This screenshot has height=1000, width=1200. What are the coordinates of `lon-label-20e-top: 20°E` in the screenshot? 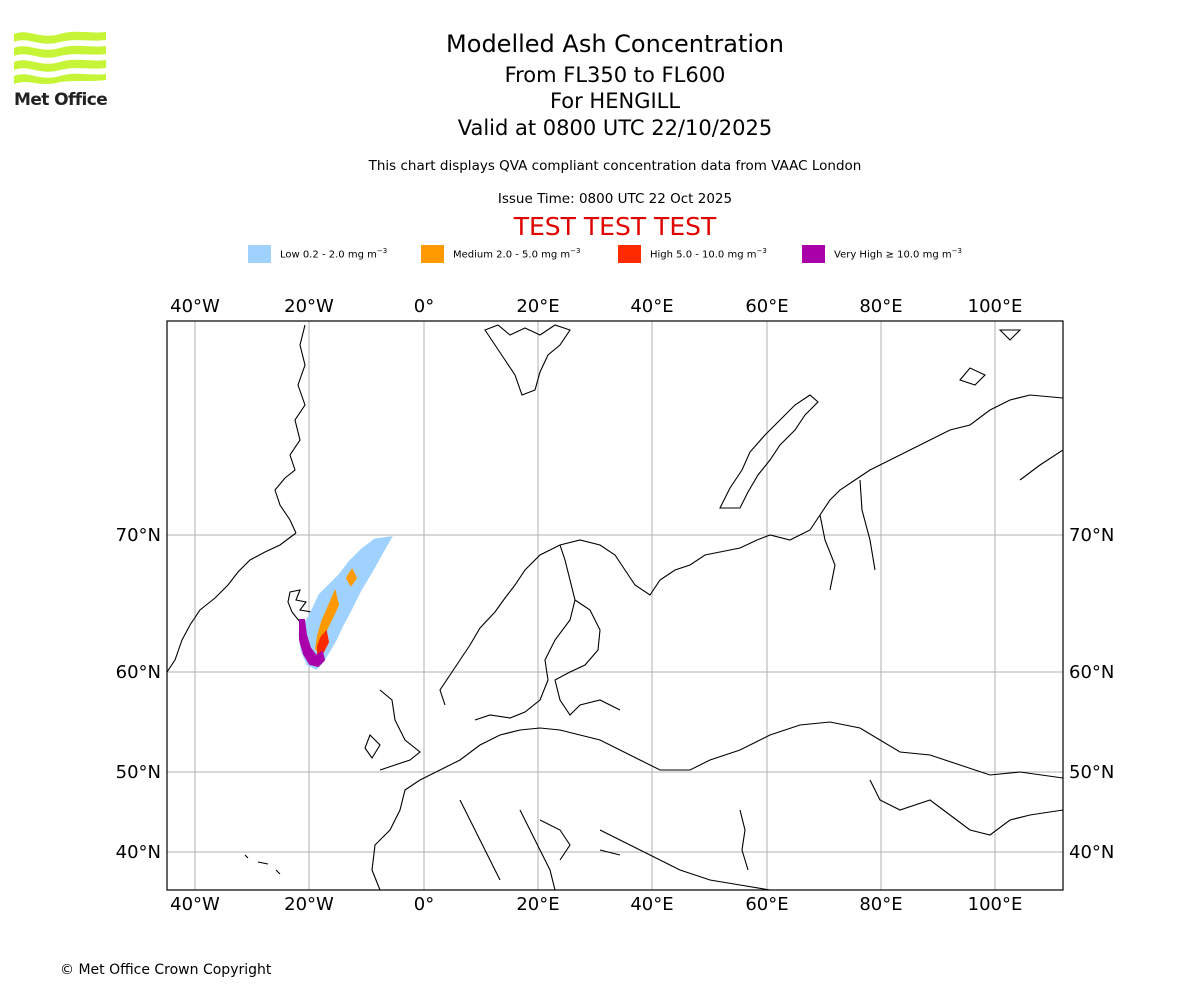 It's located at (537, 306).